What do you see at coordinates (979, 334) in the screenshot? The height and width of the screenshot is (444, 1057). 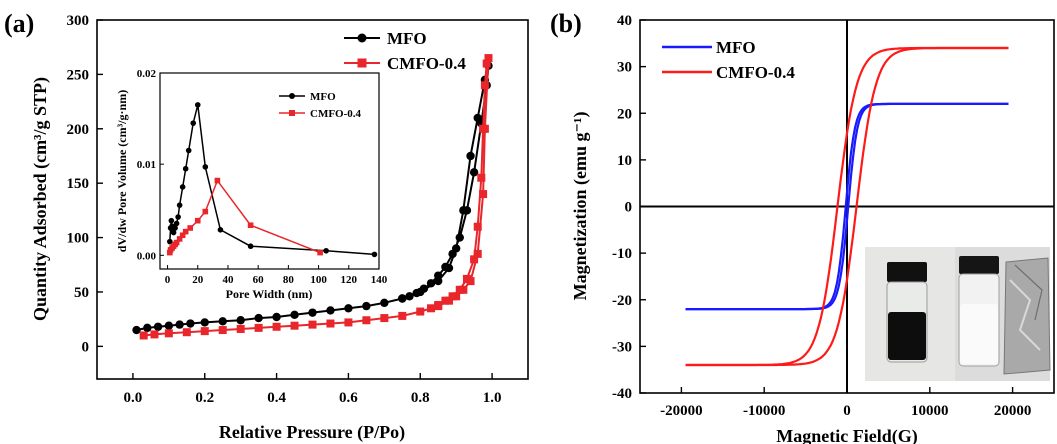 I see `vial-white-powder` at bounding box center [979, 334].